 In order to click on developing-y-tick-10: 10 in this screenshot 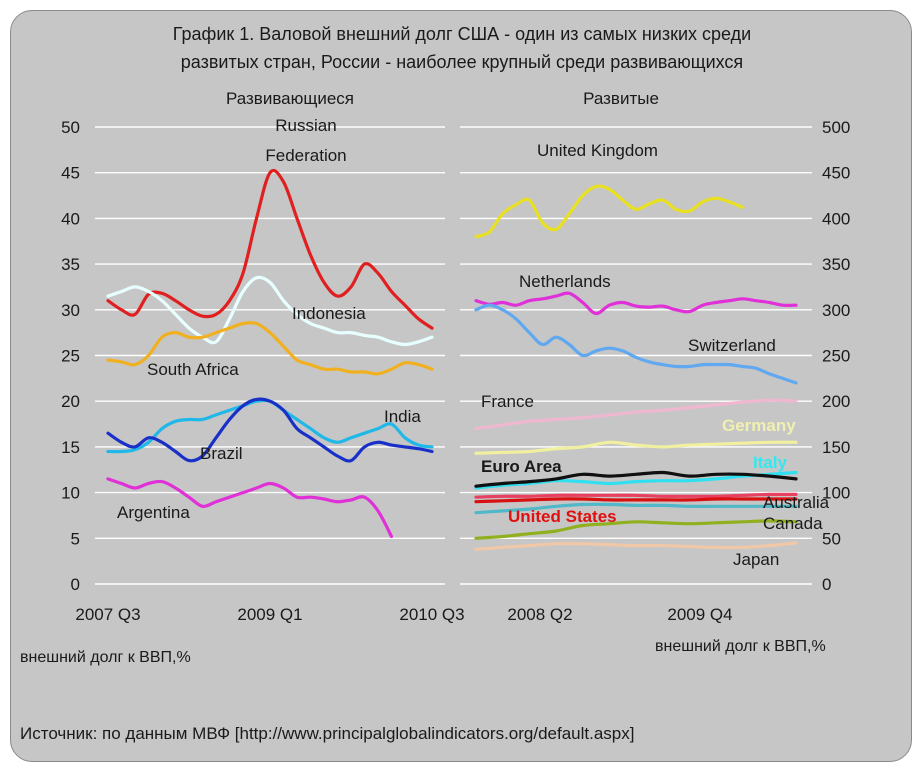, I will do `click(70, 493)`.